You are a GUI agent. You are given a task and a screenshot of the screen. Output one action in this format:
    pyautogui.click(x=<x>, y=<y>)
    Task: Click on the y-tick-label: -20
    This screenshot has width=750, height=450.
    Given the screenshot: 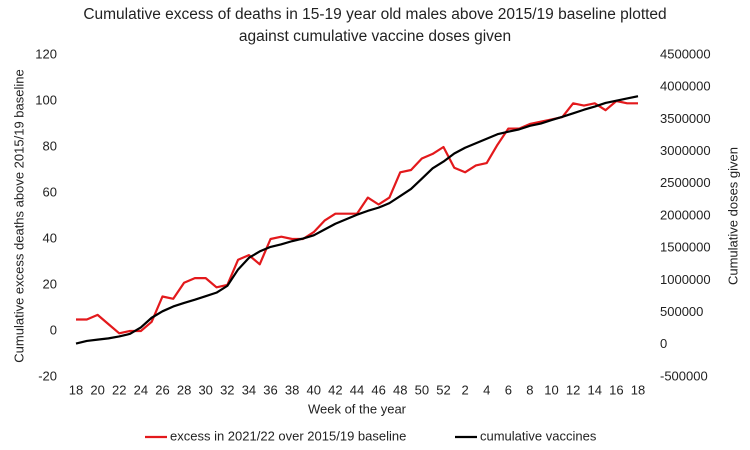 What is the action you would take?
    pyautogui.click(x=47, y=375)
    